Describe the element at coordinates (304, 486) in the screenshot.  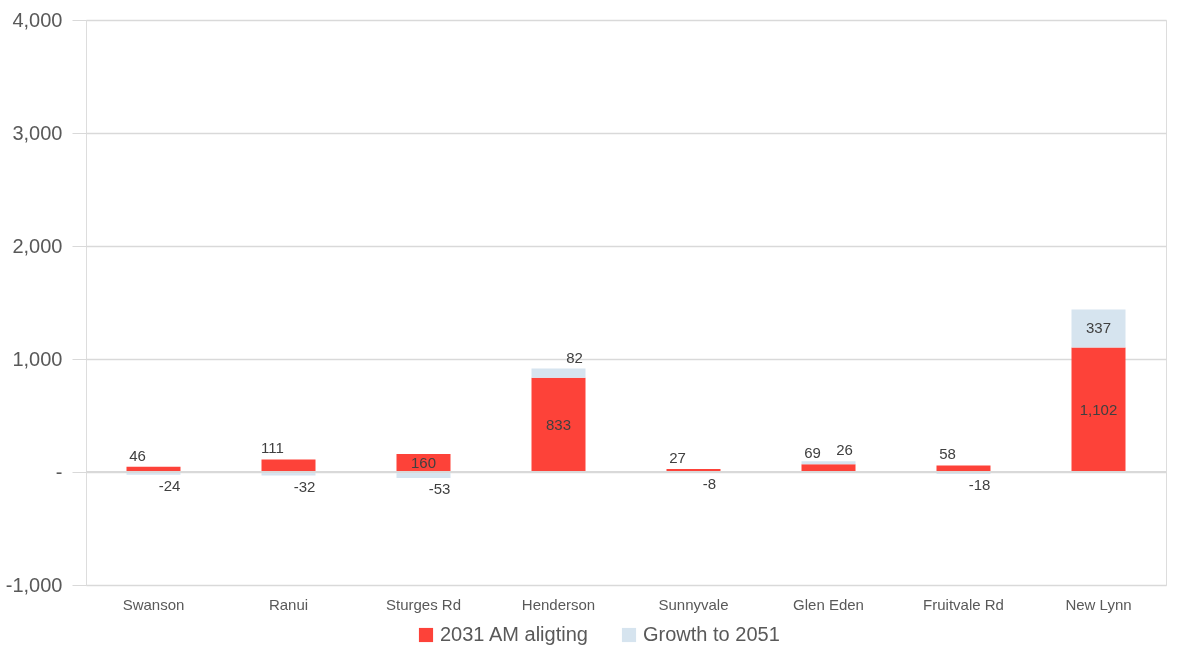
I see `data-label: -32` at that location.